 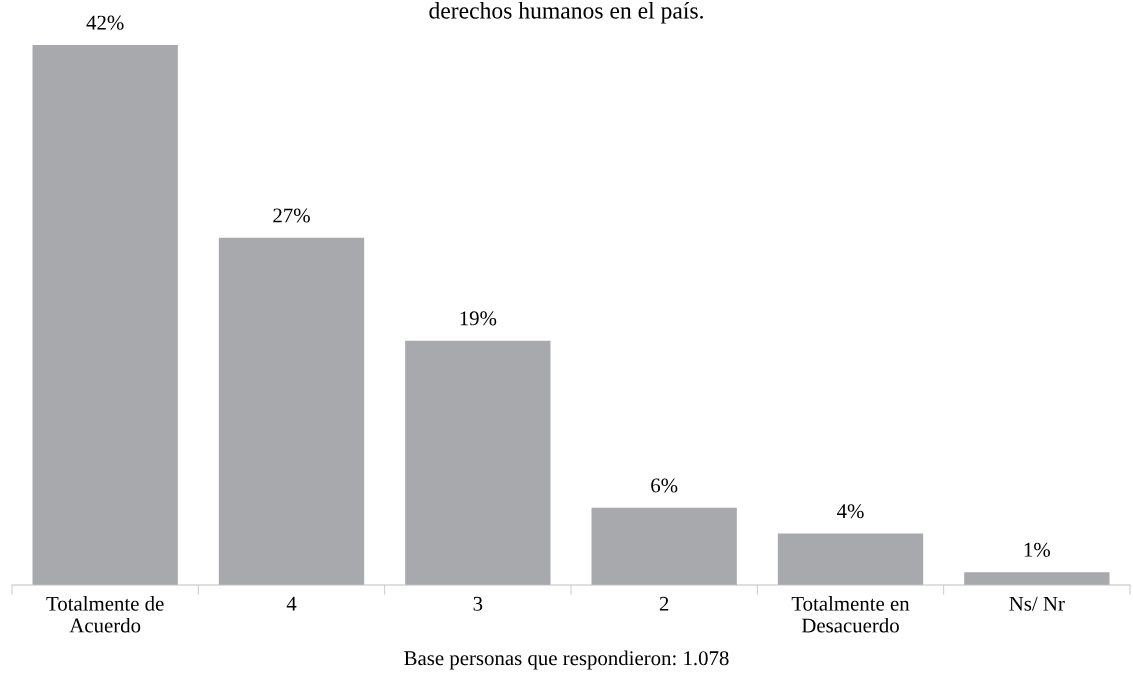 I want to click on data-label: 42%, so click(x=105, y=22).